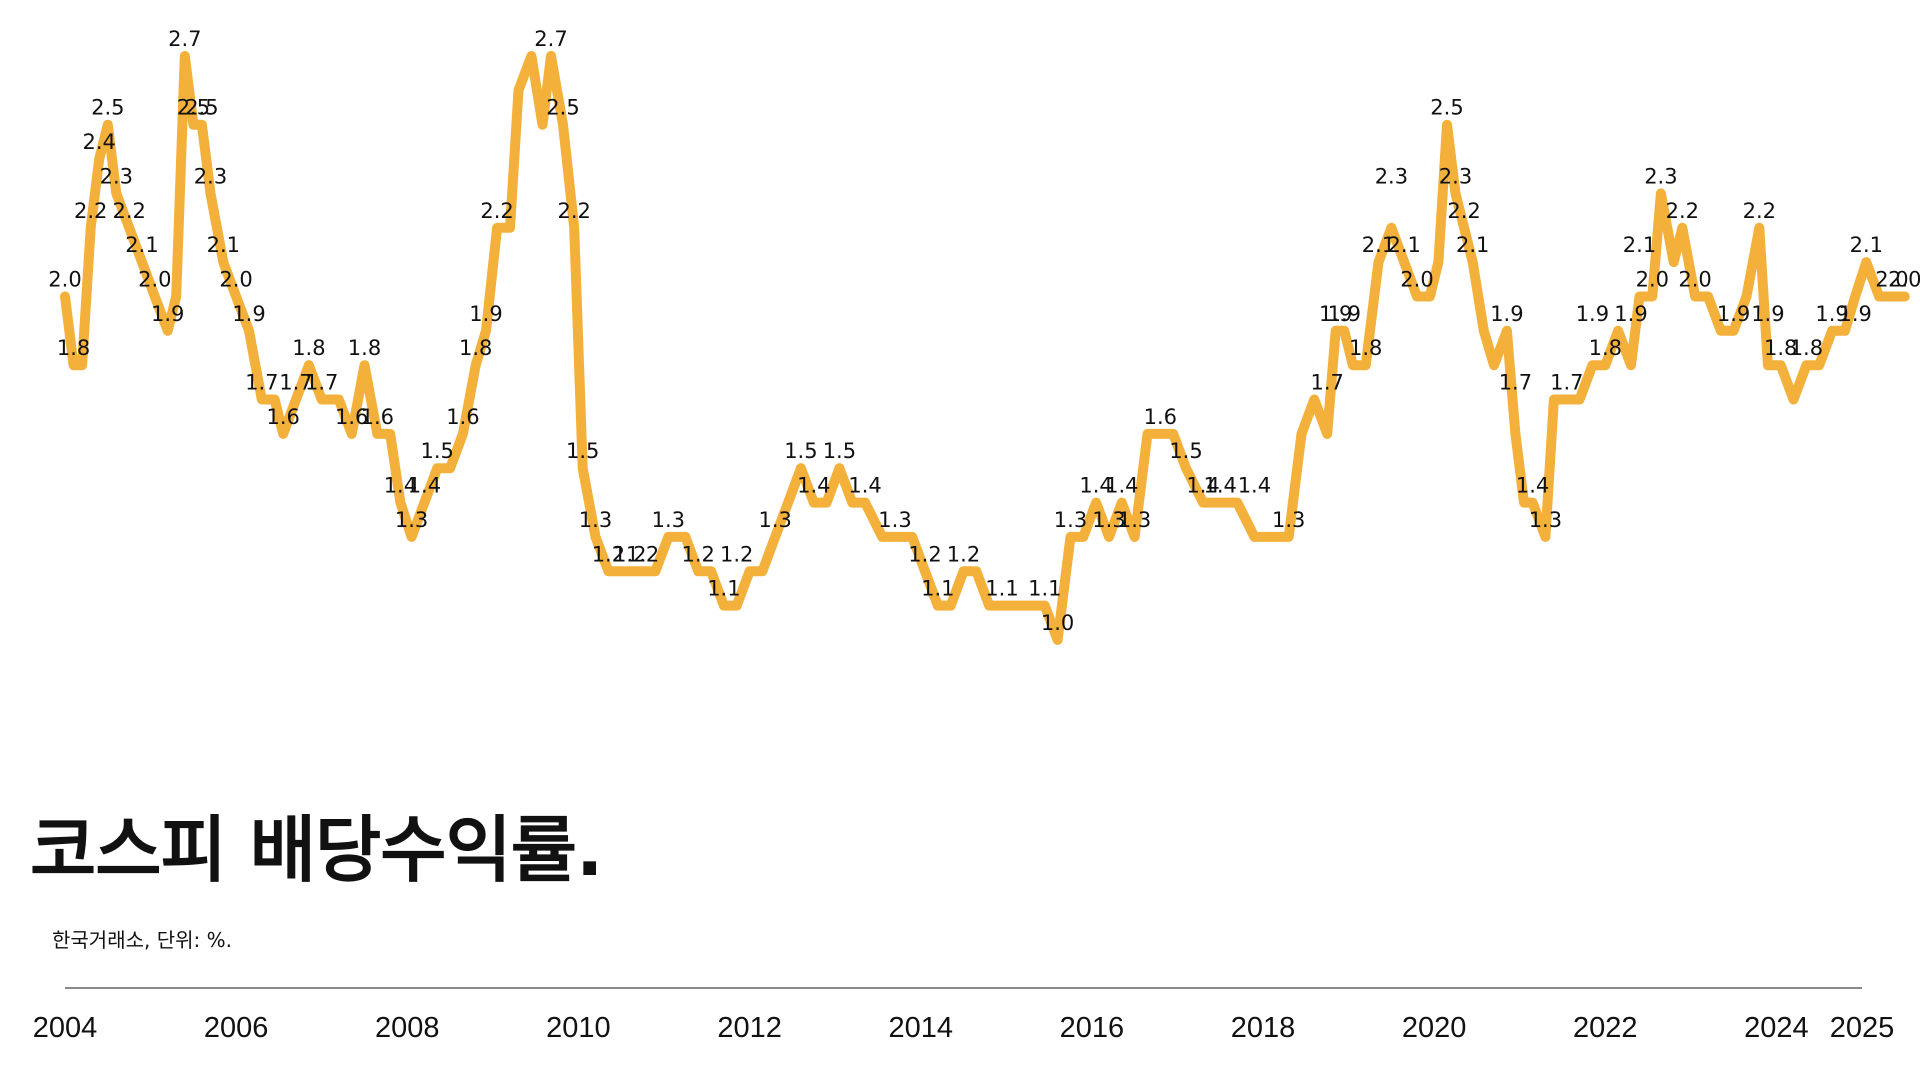 The width and height of the screenshot is (1920, 1080). Describe the element at coordinates (578, 1028) in the screenshot. I see `x-tick-label: 2010` at that location.